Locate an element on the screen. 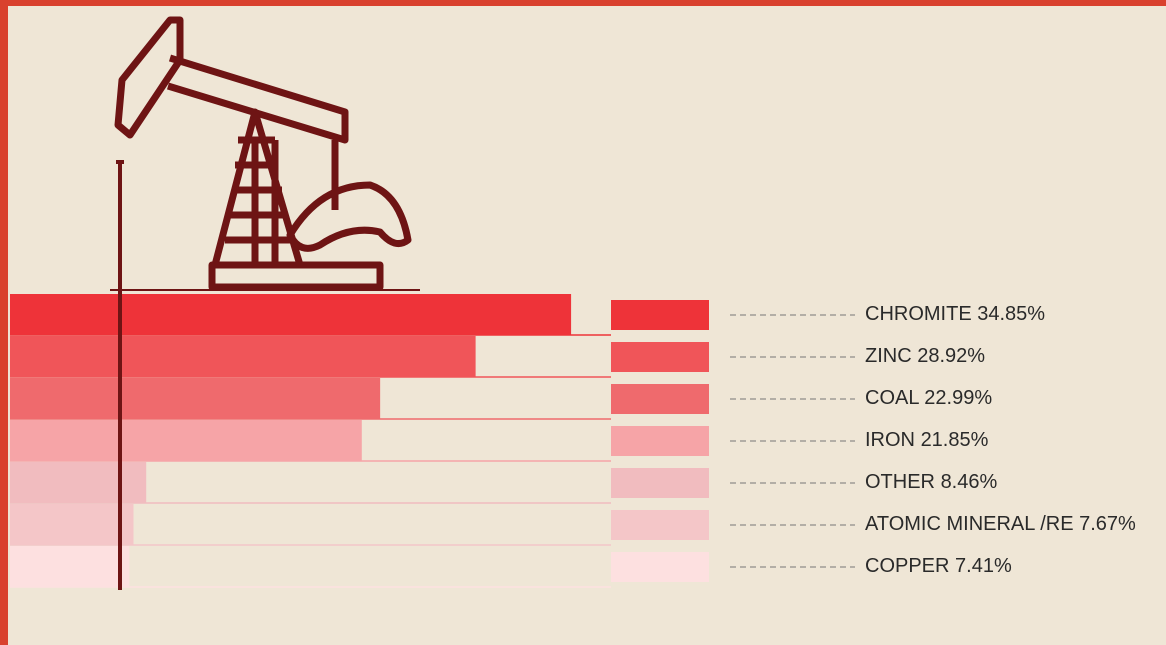 This screenshot has width=1166, height=645. category-name: ATOMIC MINERAL /RE is located at coordinates (969, 524).